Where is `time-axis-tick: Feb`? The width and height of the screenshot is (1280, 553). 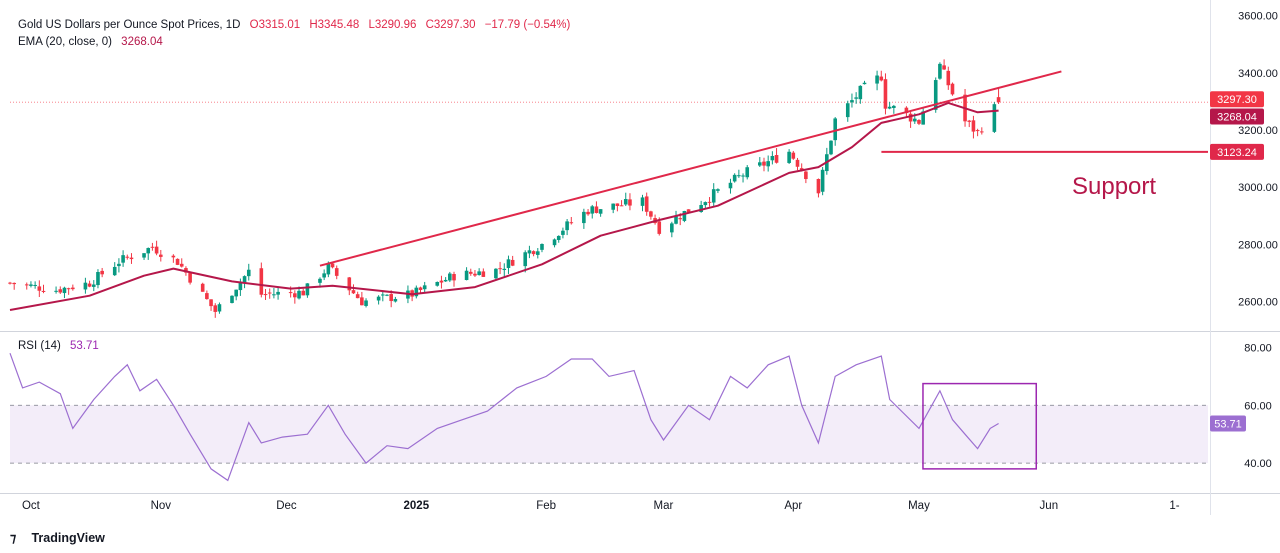 time-axis-tick: Feb is located at coordinates (546, 506).